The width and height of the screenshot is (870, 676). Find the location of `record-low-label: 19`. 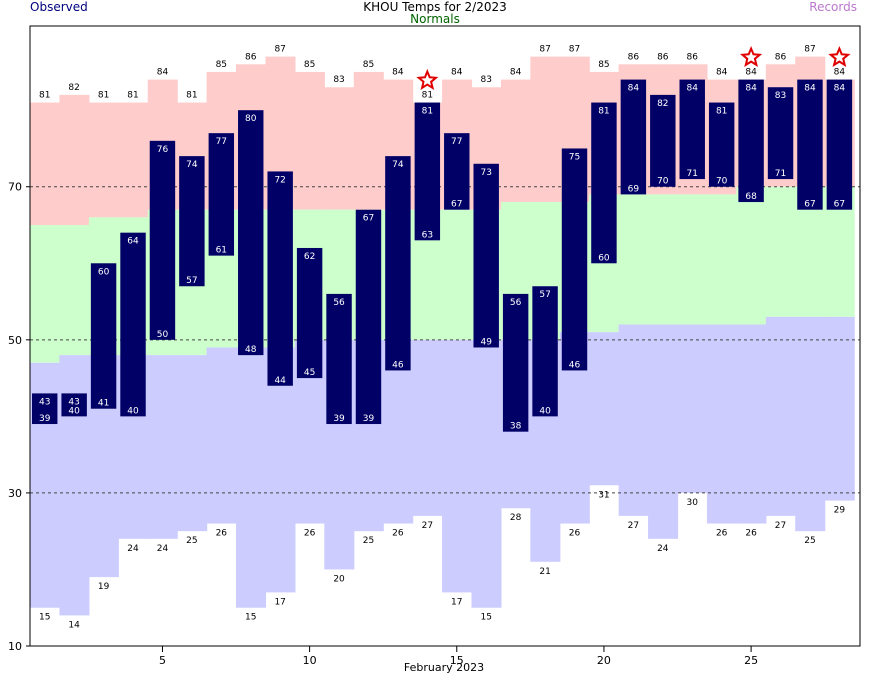

record-low-label: 19 is located at coordinates (104, 587).